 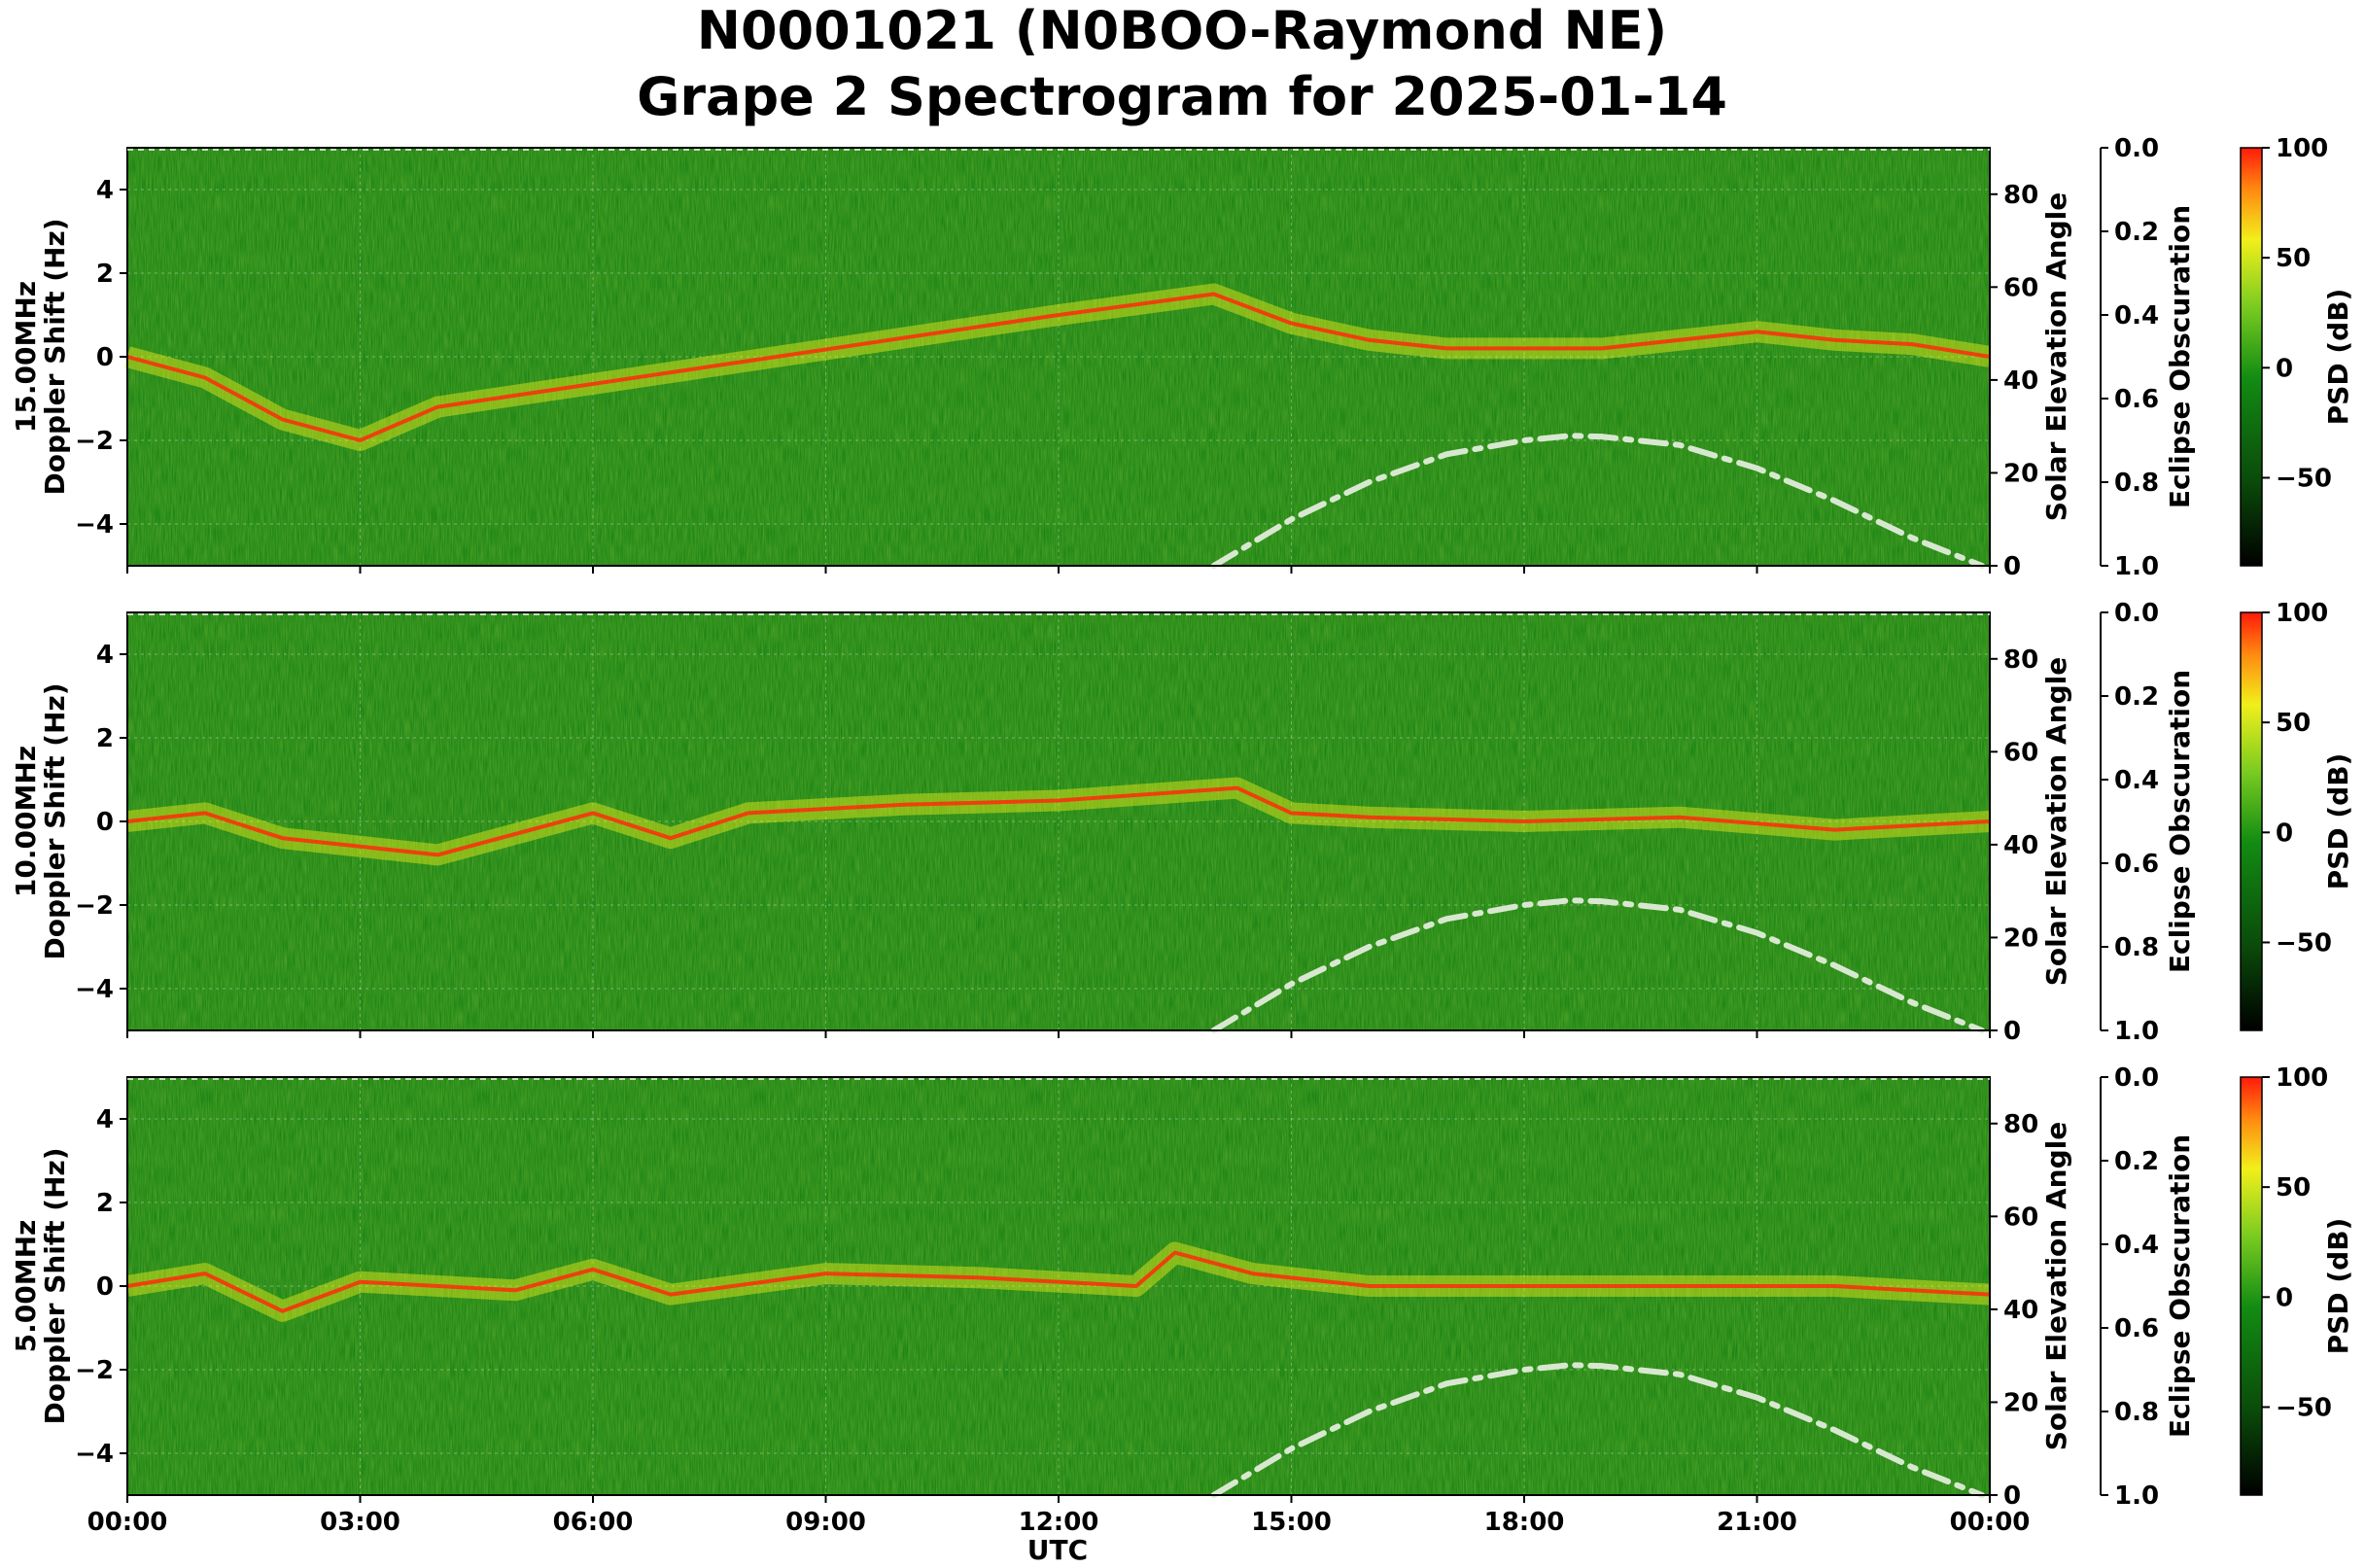 I want to click on x-tick-label: 15:00, so click(x=1292, y=1522).